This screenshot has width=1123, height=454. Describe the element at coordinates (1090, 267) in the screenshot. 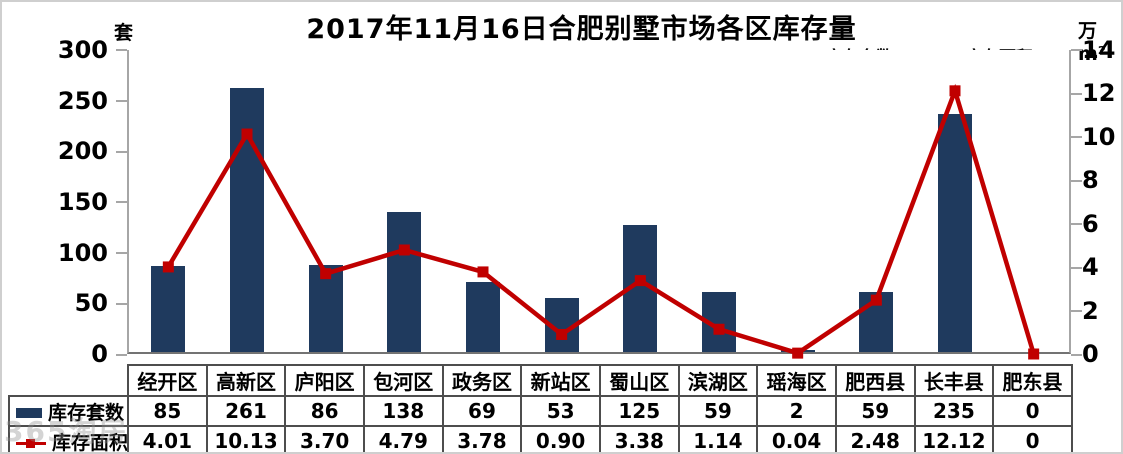

I see `right-tick-label-4: 4` at that location.